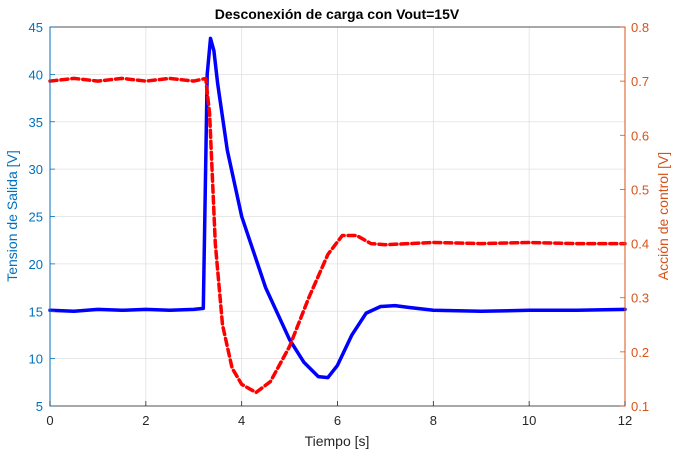  Describe the element at coordinates (625, 420) in the screenshot. I see `x-tick-label: 12` at that location.